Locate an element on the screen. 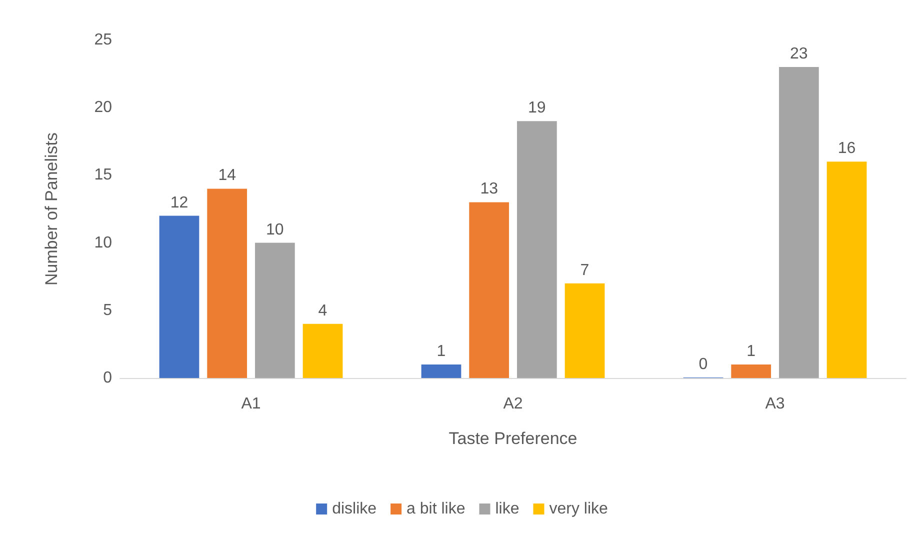  data-label: 19 is located at coordinates (537, 108).